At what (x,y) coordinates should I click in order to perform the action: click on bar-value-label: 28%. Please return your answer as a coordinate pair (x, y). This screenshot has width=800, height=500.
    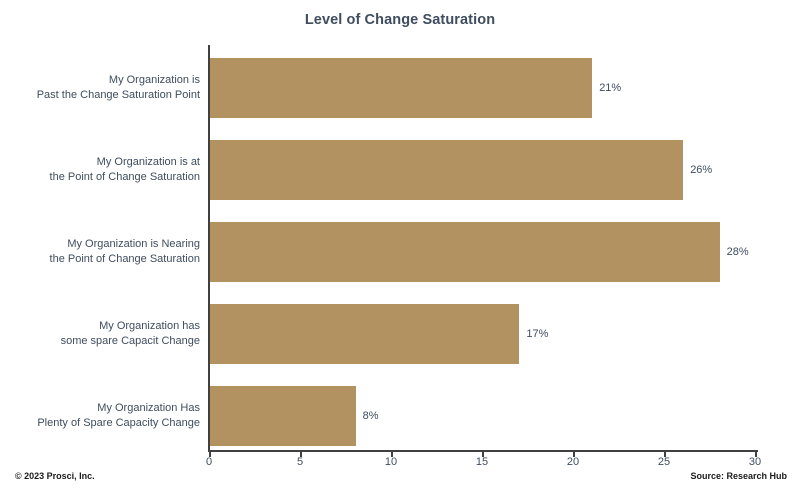
    Looking at the image, I should click on (737, 251).